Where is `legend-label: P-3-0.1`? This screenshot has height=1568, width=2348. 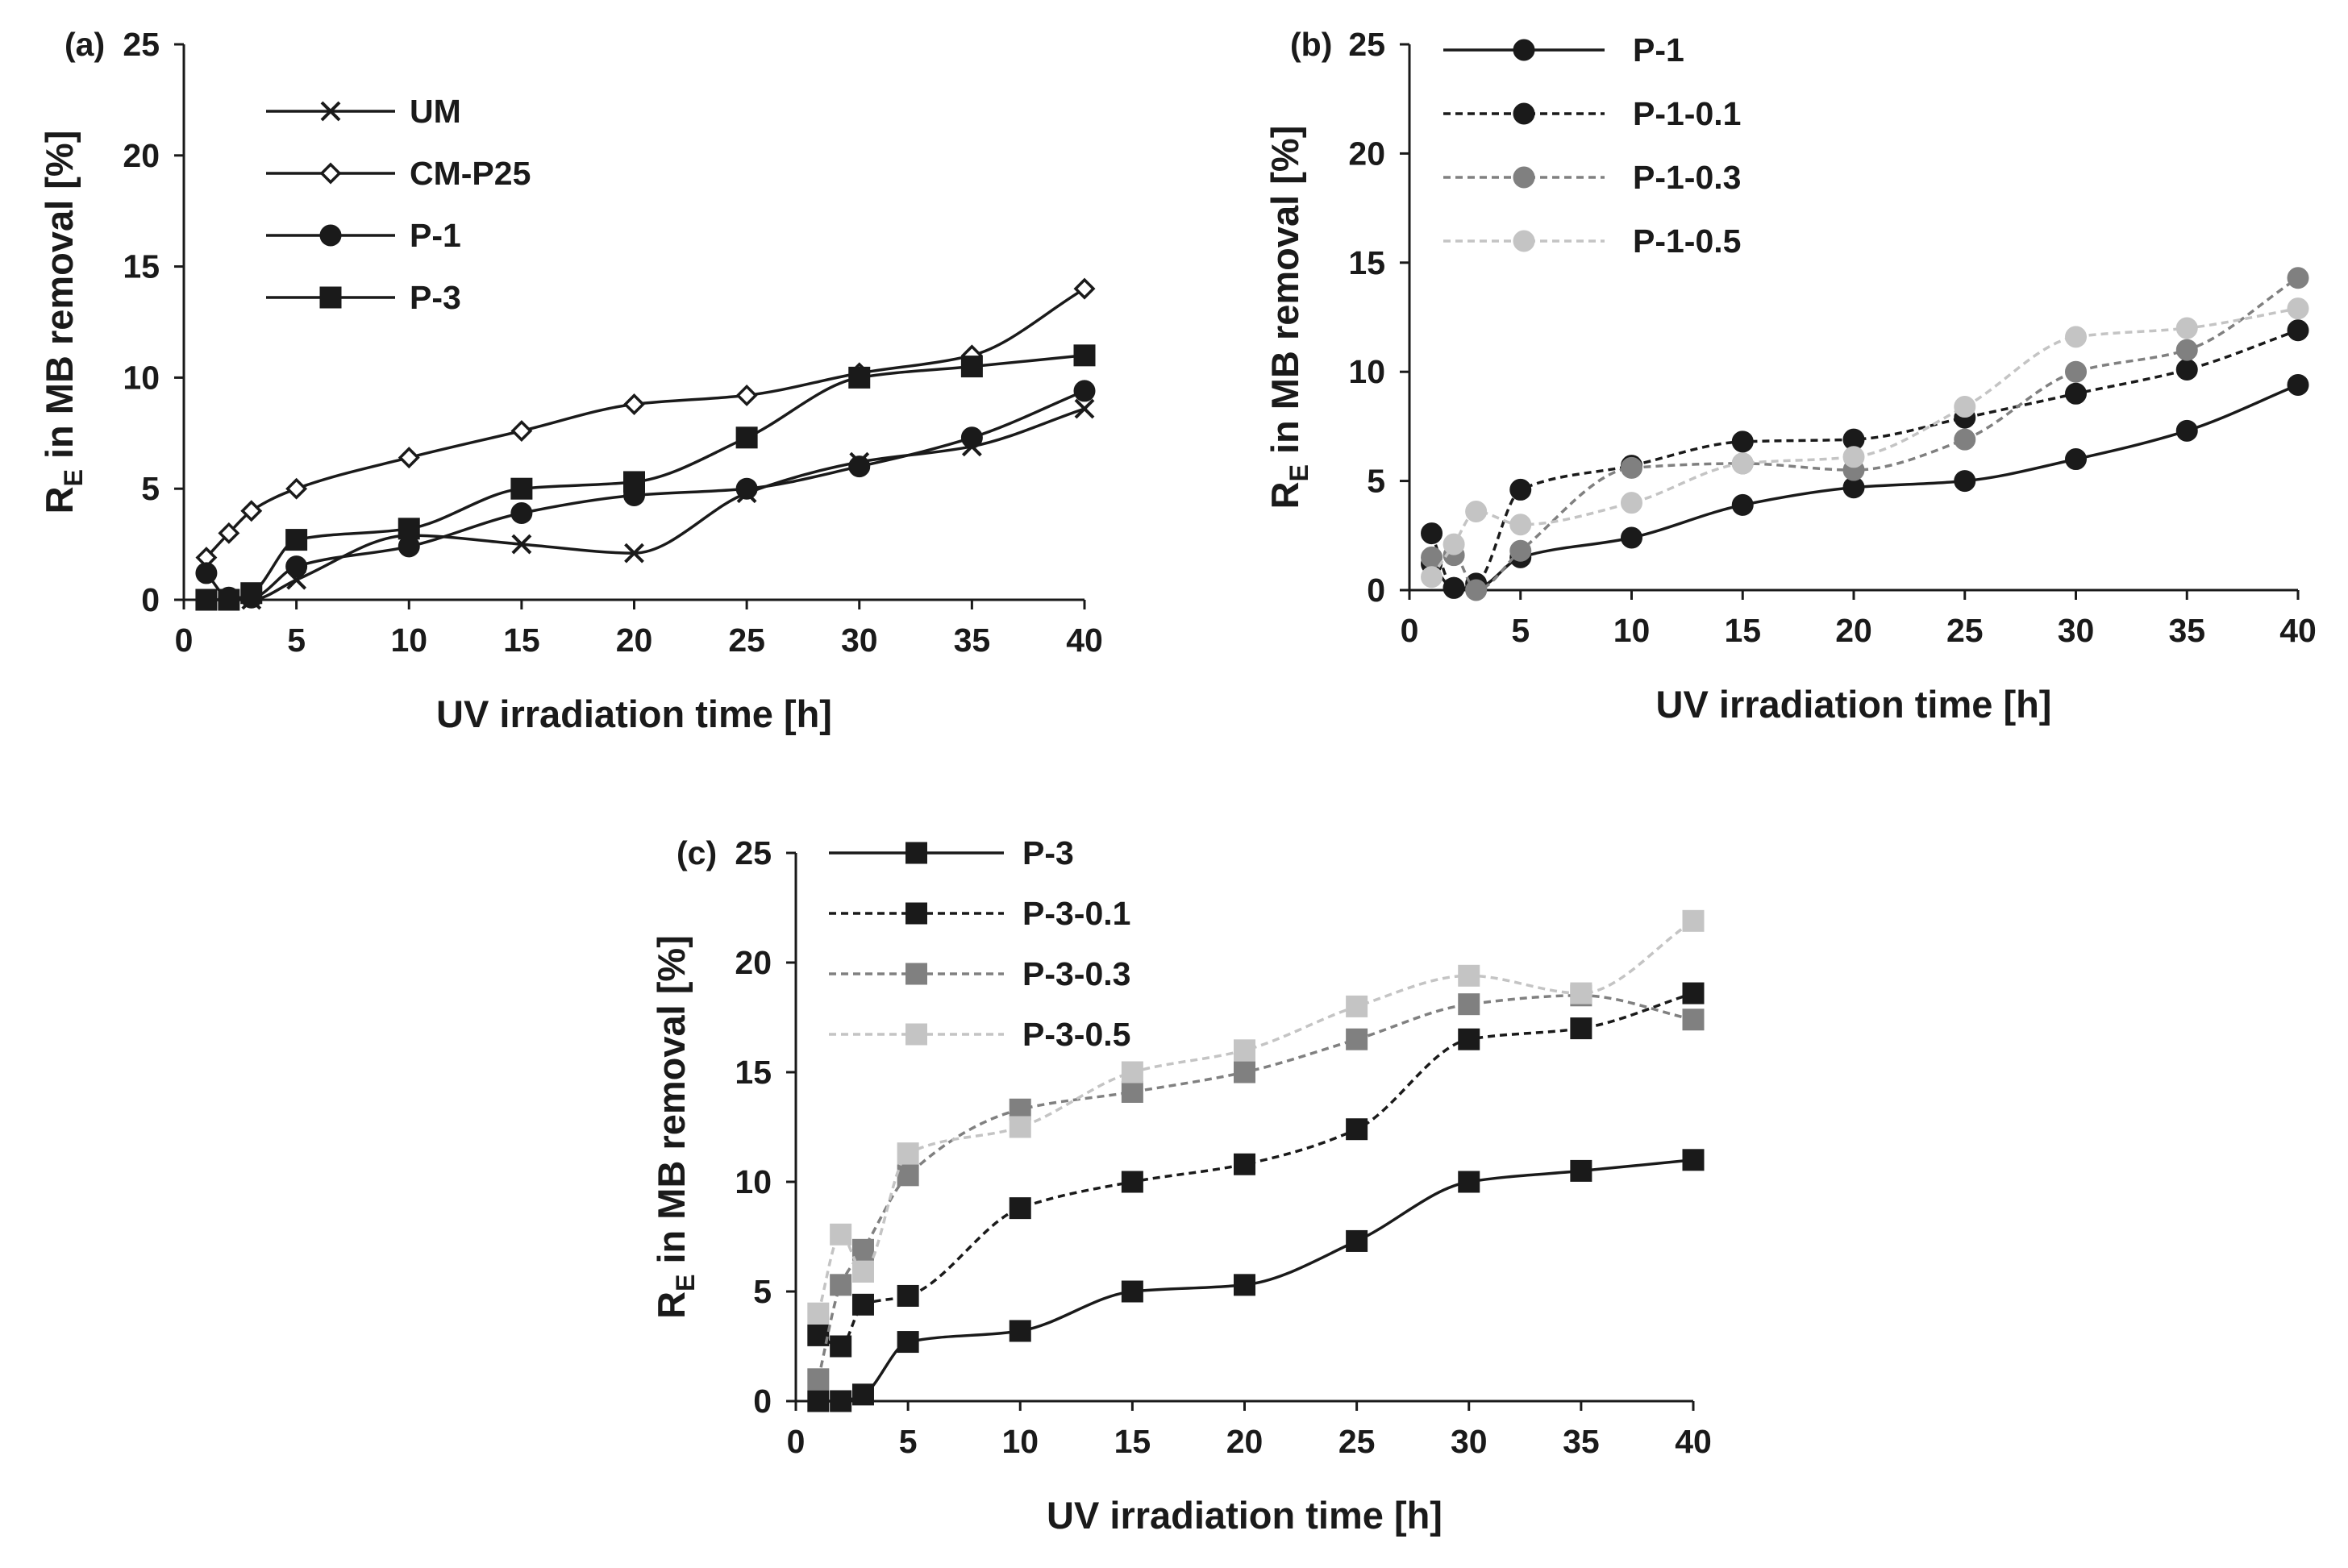
legend-label: P-3-0.1 is located at coordinates (1076, 914).